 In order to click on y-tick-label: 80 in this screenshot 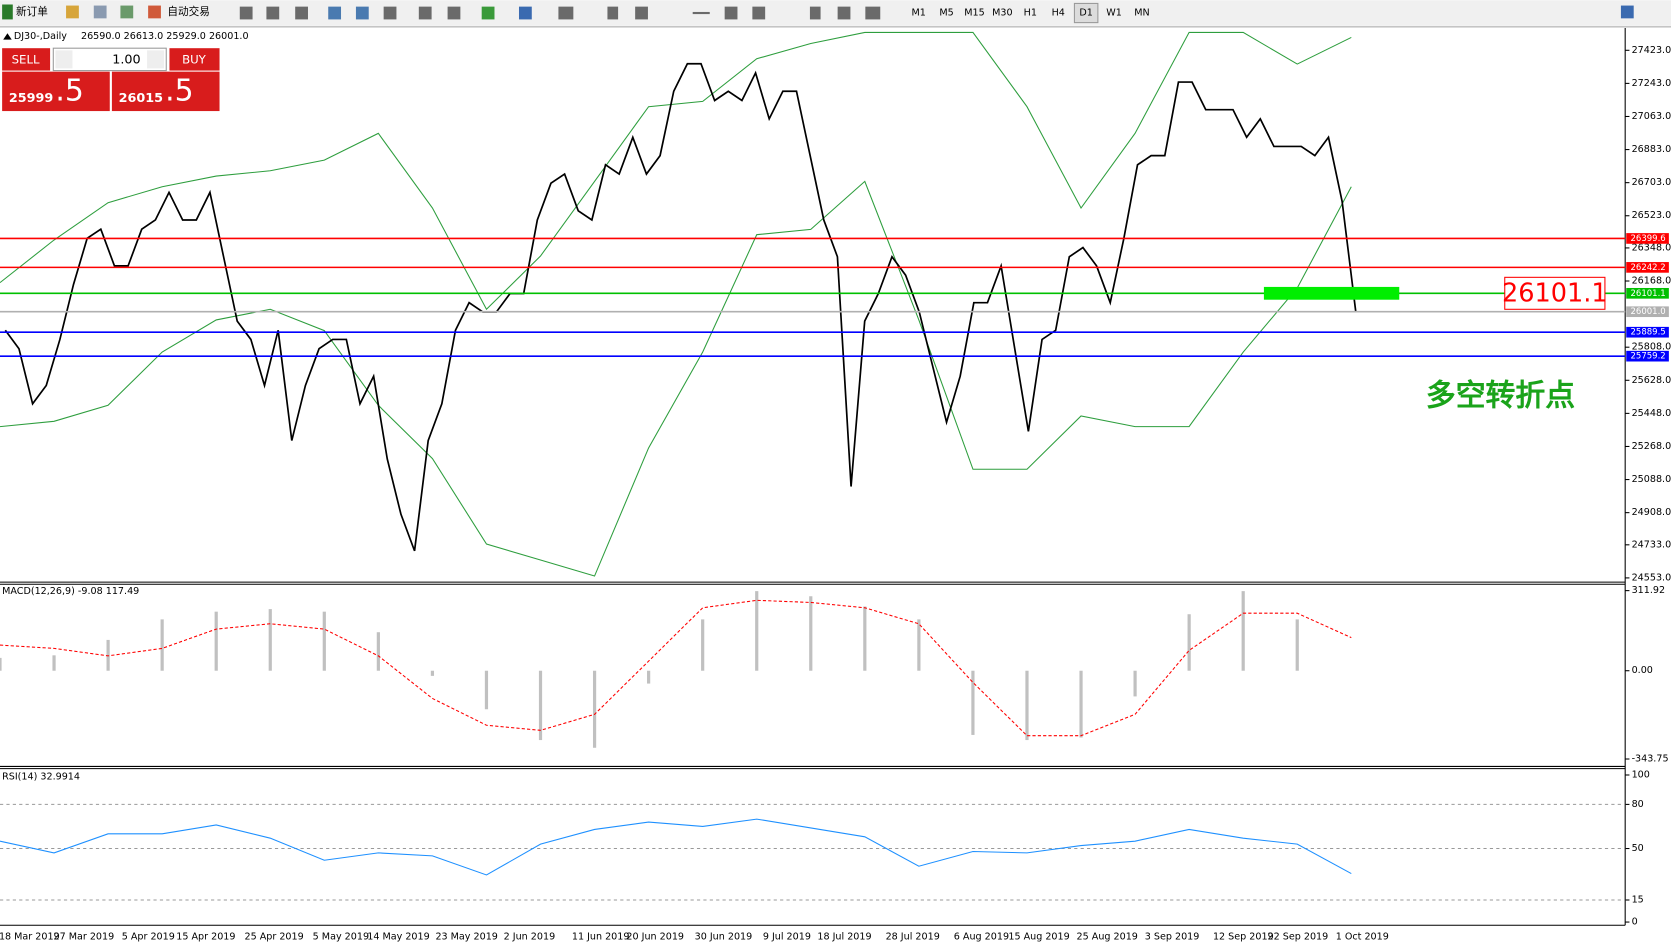, I will do `click(1638, 804)`.